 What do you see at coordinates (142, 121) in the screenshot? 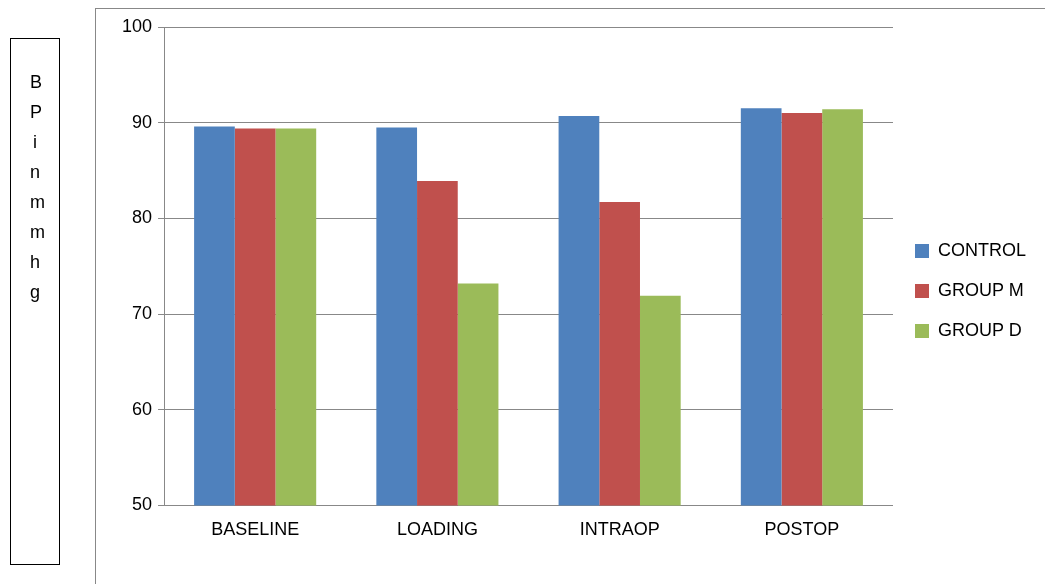
I see `y-tick-label: 90` at bounding box center [142, 121].